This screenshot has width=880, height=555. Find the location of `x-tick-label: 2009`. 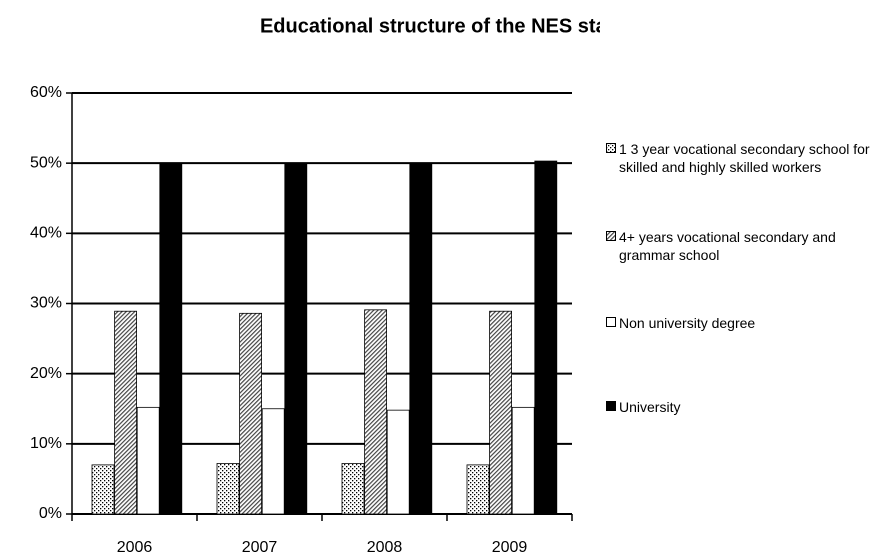

x-tick-label: 2009 is located at coordinates (510, 547).